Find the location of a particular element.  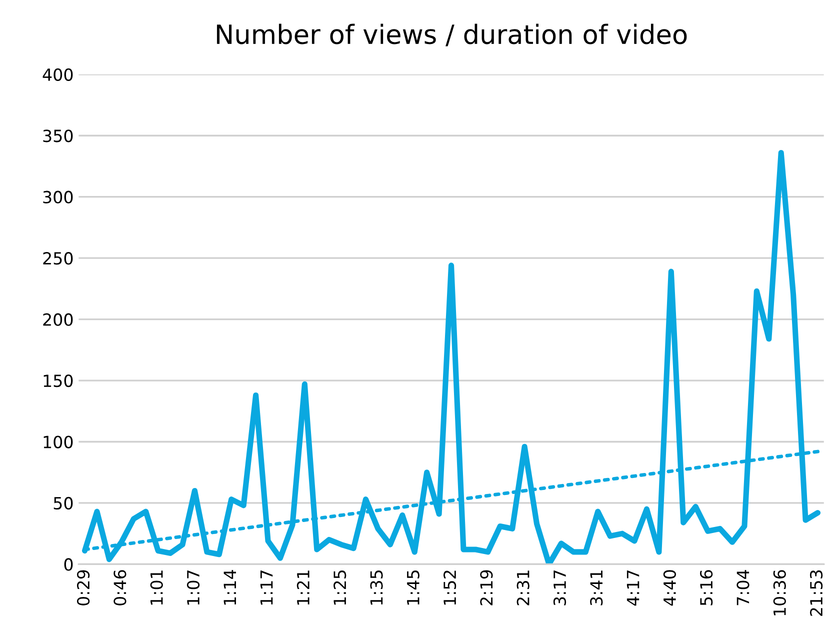

y-tick-label: 100 is located at coordinates (58, 442).